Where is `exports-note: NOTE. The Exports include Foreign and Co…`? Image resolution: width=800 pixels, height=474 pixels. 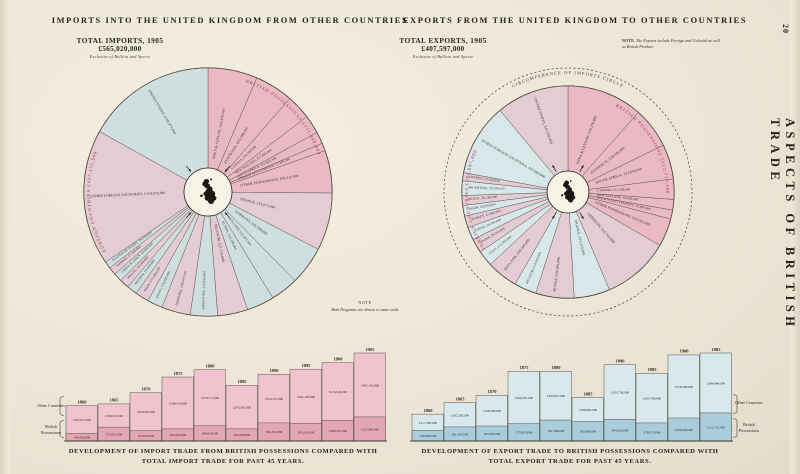
exports-note: NOTE. The Exports include Foreign and Co… is located at coordinates (672, 44).